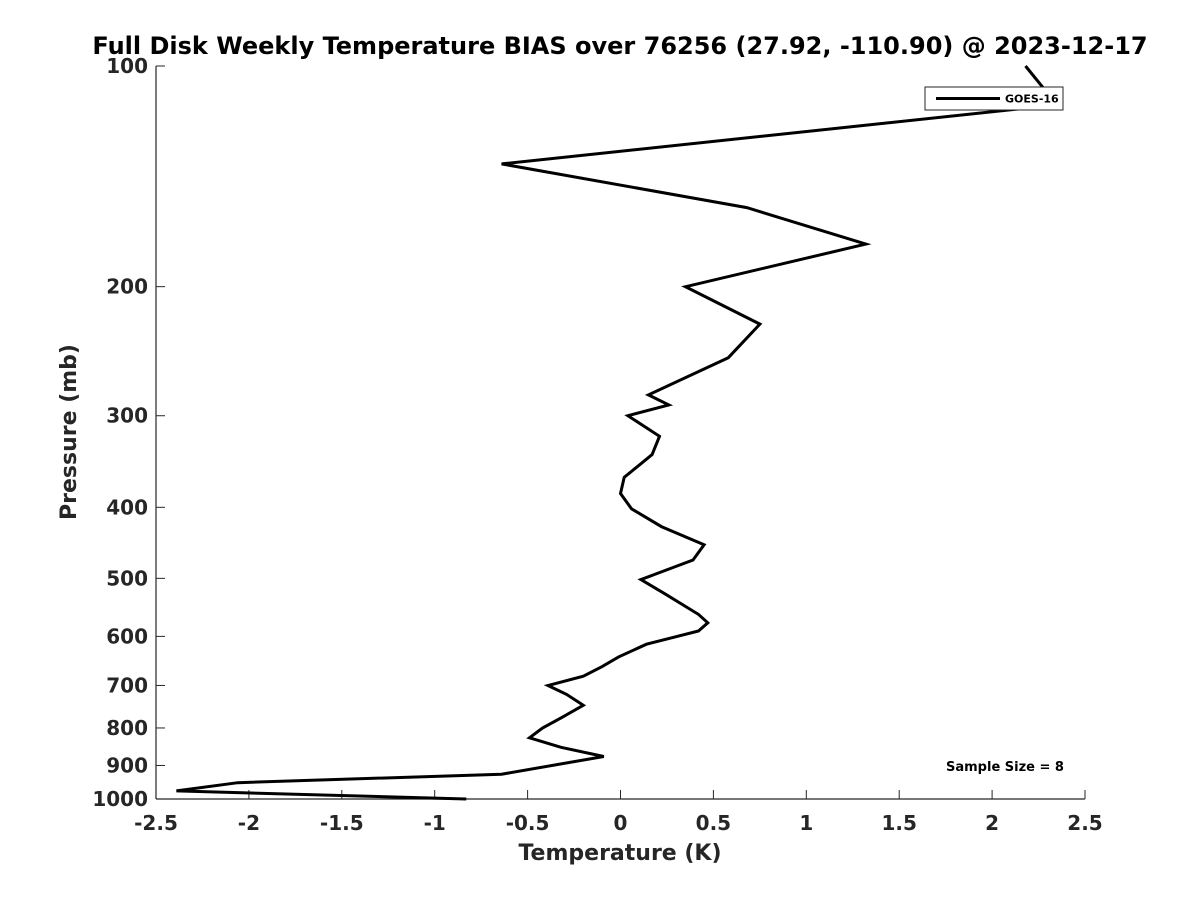  Describe the element at coordinates (1032, 99) in the screenshot. I see `legend-label-goes-16: GOES-16` at that location.